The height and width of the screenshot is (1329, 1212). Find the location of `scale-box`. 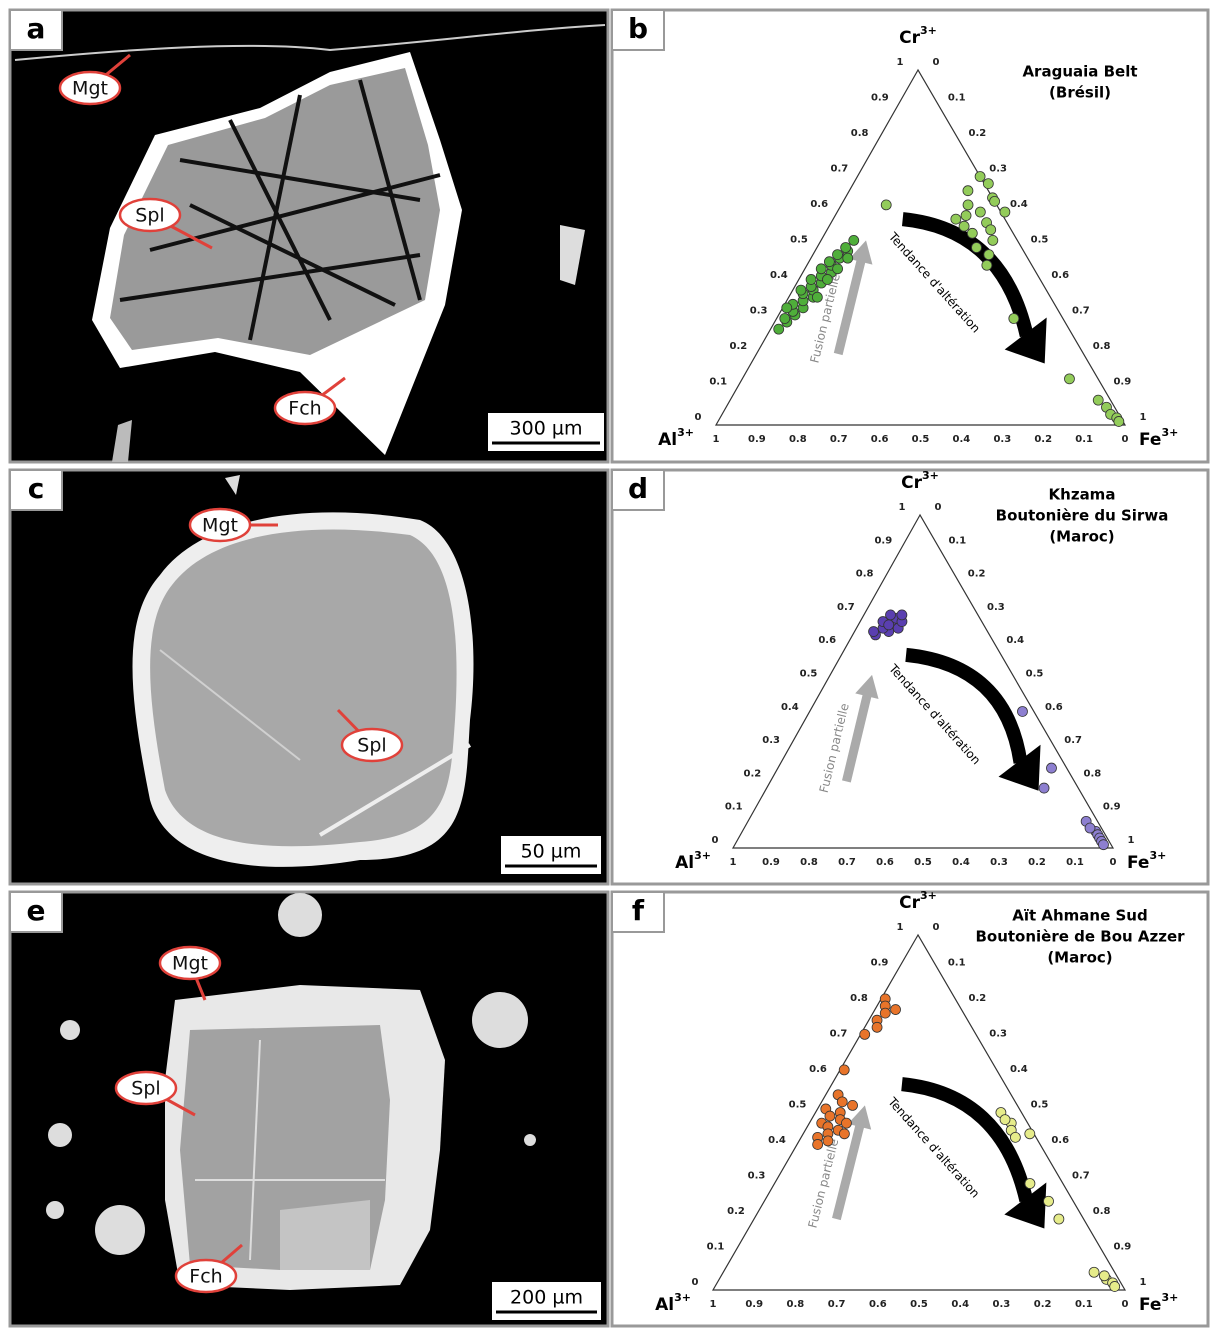

scale-box is located at coordinates (546, 1301).